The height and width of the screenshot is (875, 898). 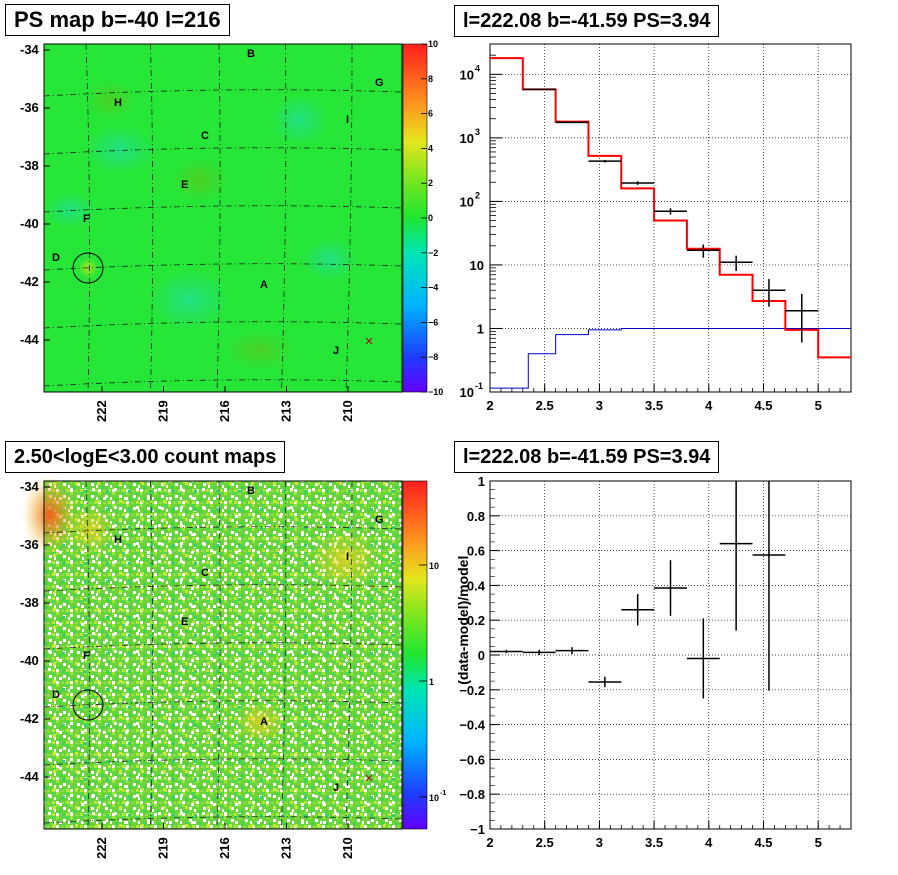 I want to click on x-tick-label: 4, so click(x=709, y=405).